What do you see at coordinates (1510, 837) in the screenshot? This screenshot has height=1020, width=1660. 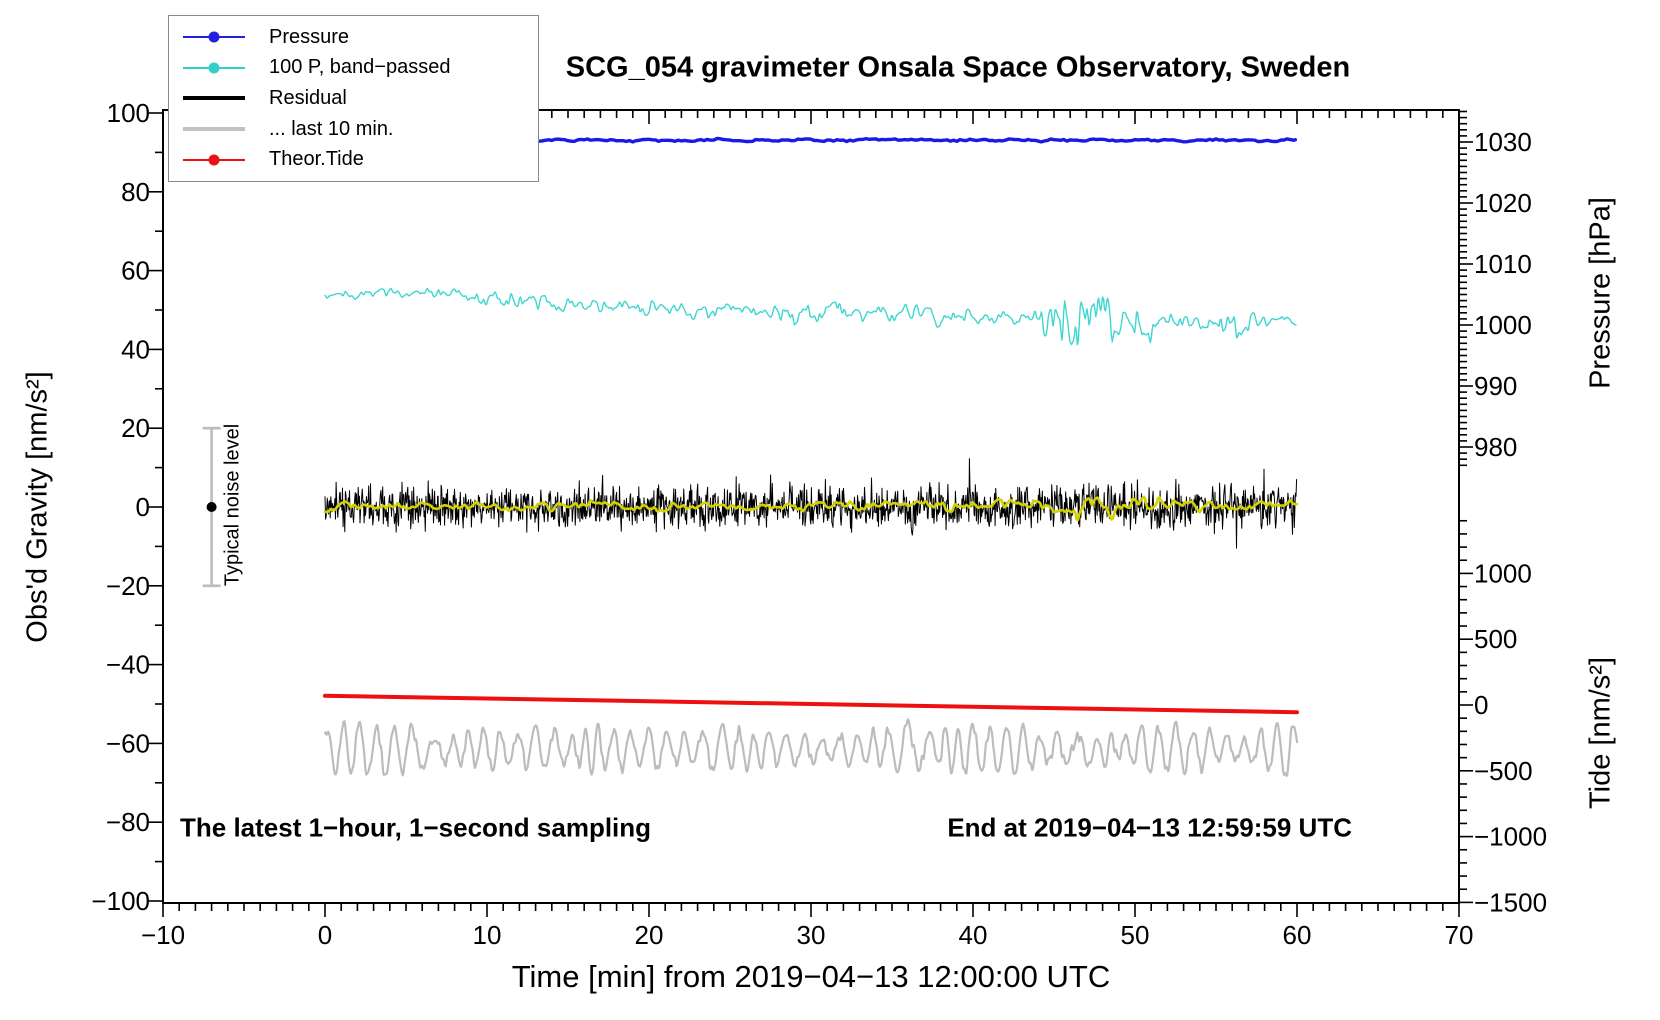 I see `tide-tick-label: −1000` at bounding box center [1510, 837].